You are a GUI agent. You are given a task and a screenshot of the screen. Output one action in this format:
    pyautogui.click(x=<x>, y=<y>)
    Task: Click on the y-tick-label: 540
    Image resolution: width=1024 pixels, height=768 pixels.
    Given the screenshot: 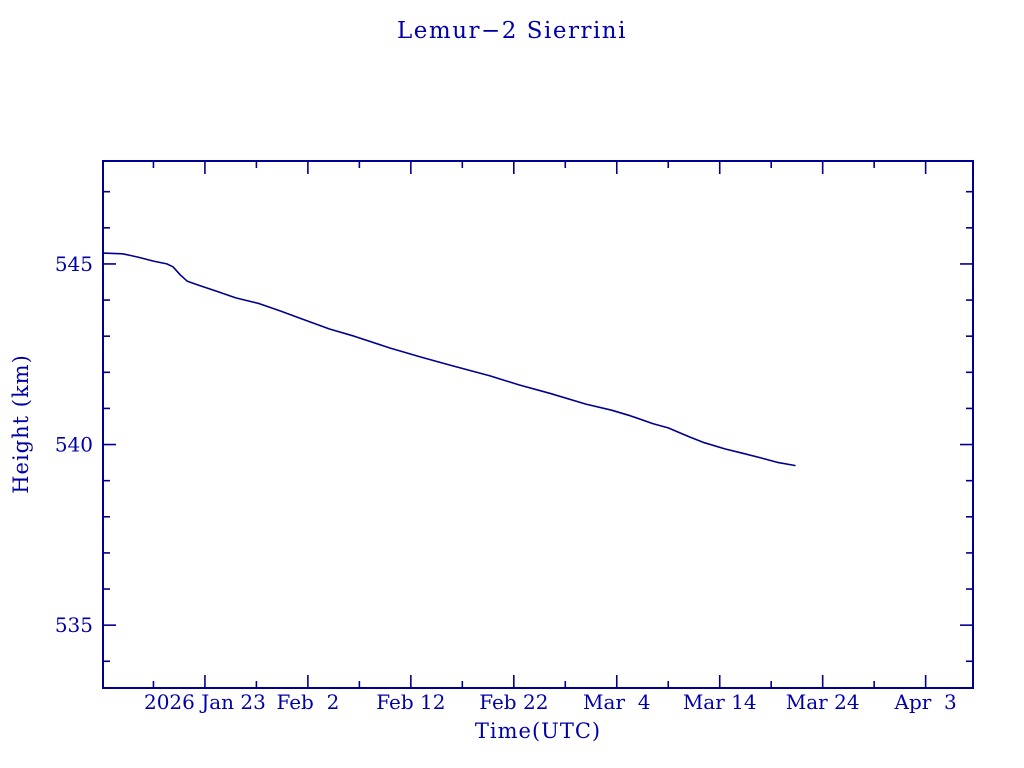 What is the action you would take?
    pyautogui.click(x=74, y=445)
    